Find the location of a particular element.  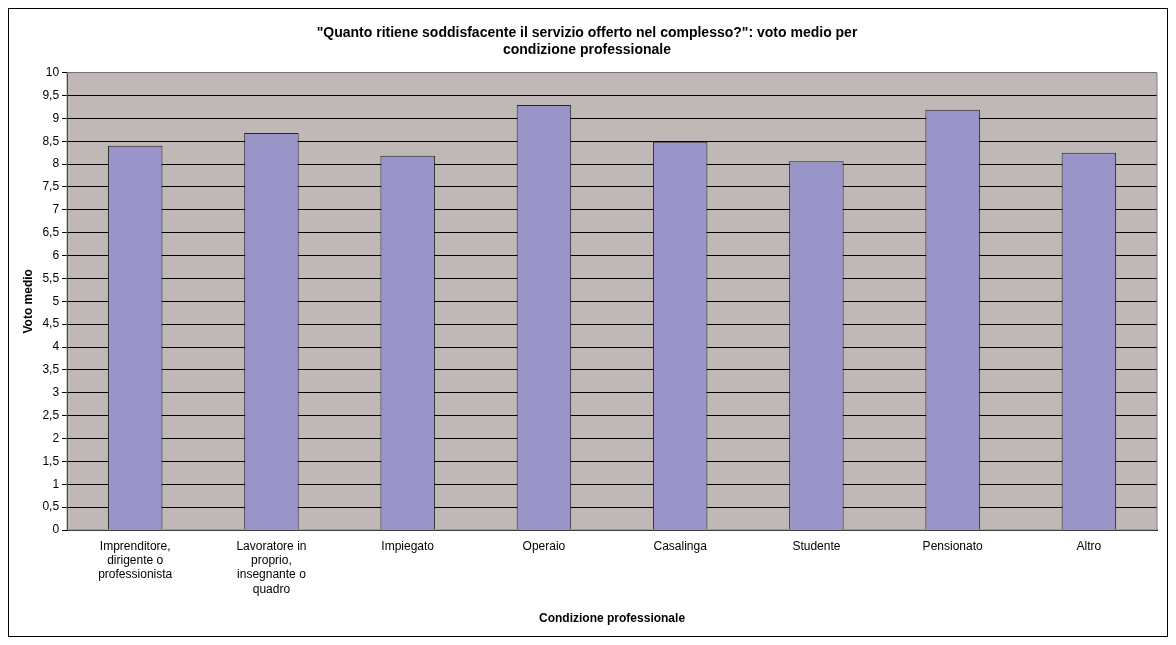

y-tick-label: 10 is located at coordinates (52, 71).